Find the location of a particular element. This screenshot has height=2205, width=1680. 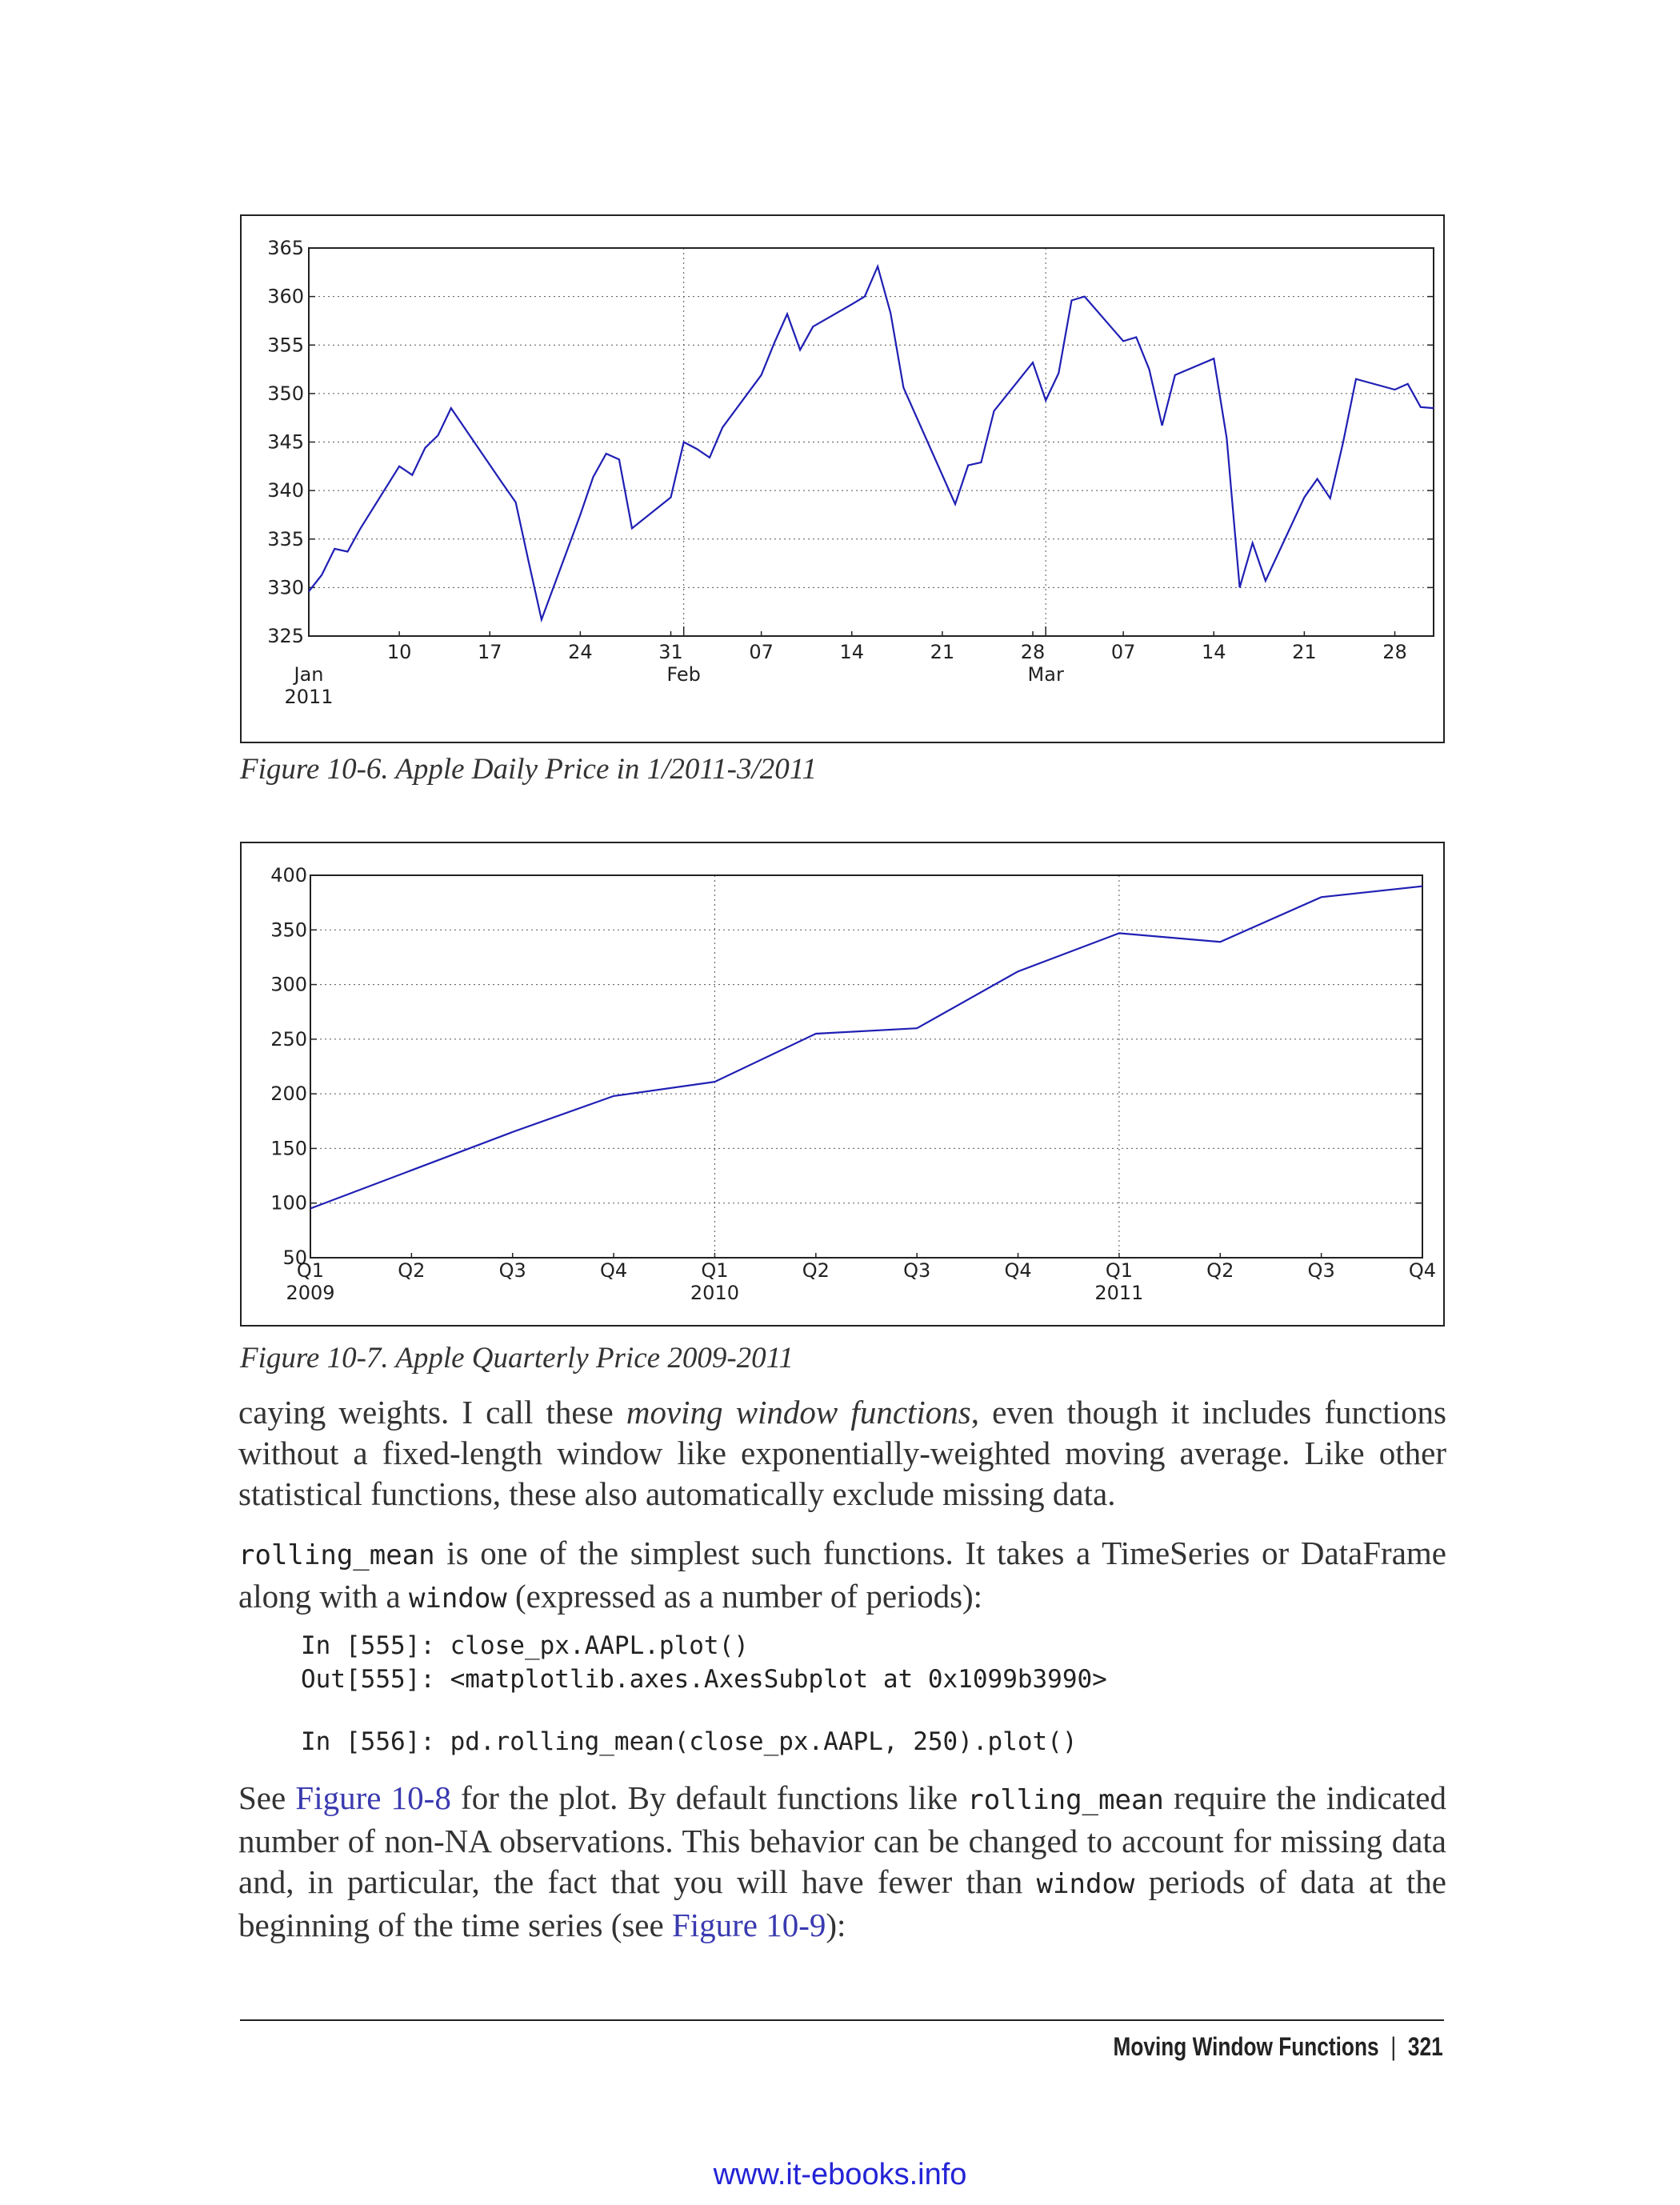

y-tick-label: 345 is located at coordinates (285, 442).